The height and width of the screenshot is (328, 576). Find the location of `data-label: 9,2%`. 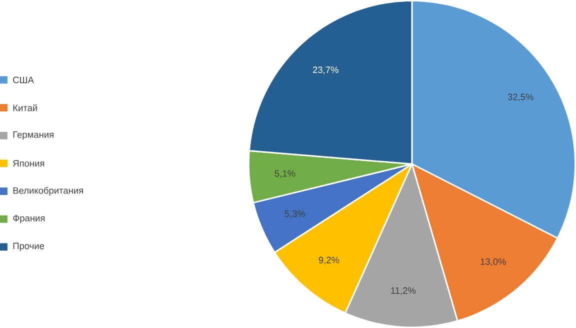

data-label: 9,2% is located at coordinates (329, 260).